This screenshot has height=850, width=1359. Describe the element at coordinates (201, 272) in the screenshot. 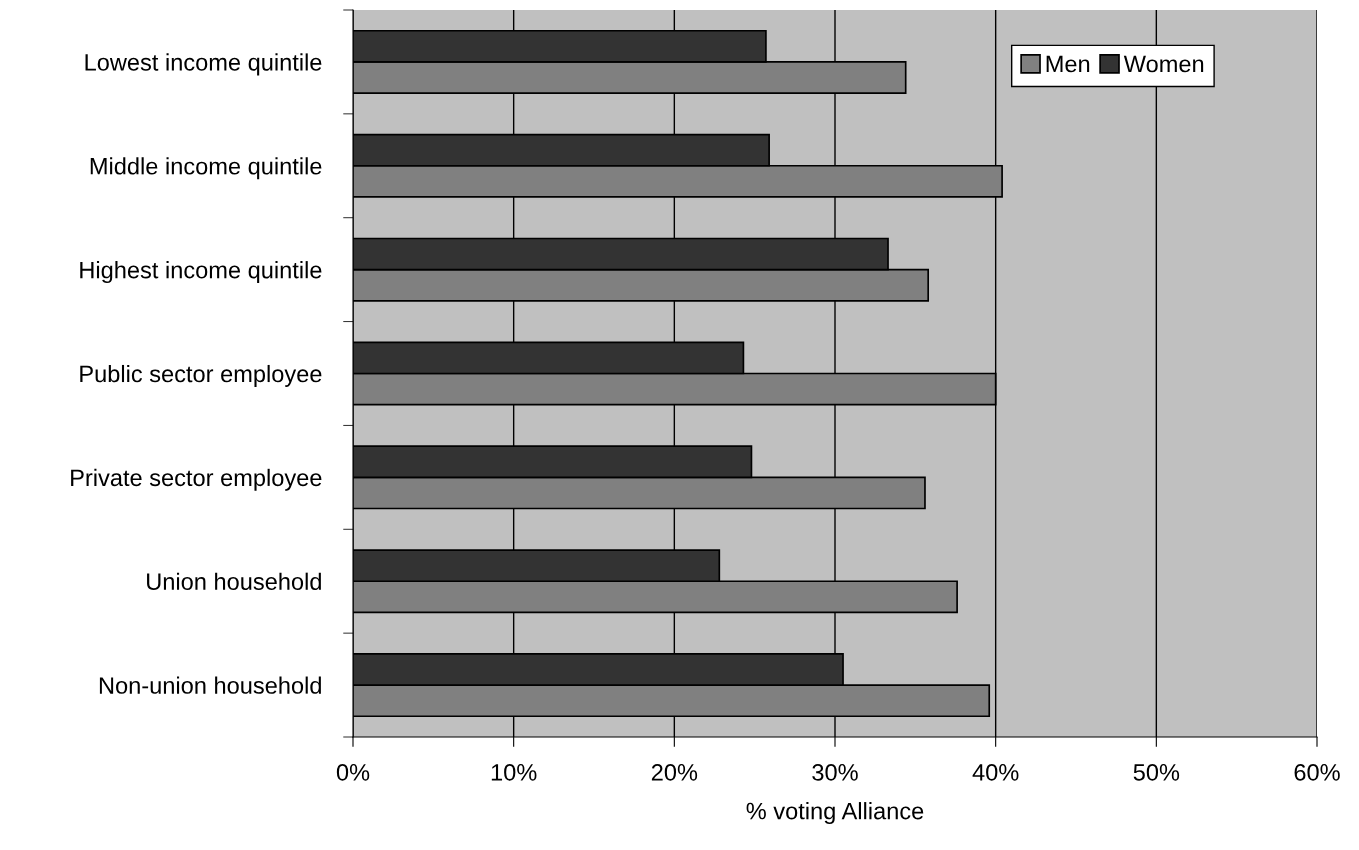

I see `y-tick-label: Highest income quintile` at that location.